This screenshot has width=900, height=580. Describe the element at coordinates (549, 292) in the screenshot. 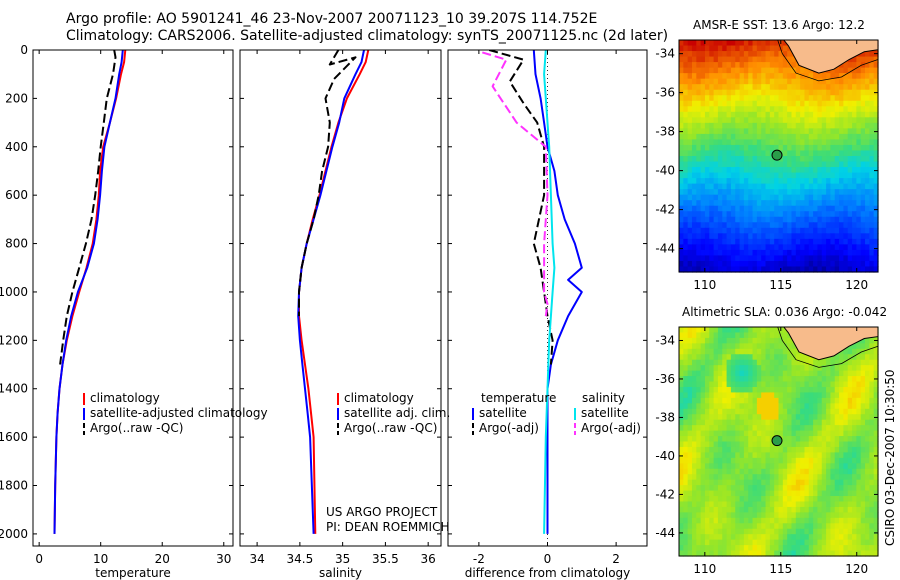

I see `series-line-salinity-satellite` at that location.